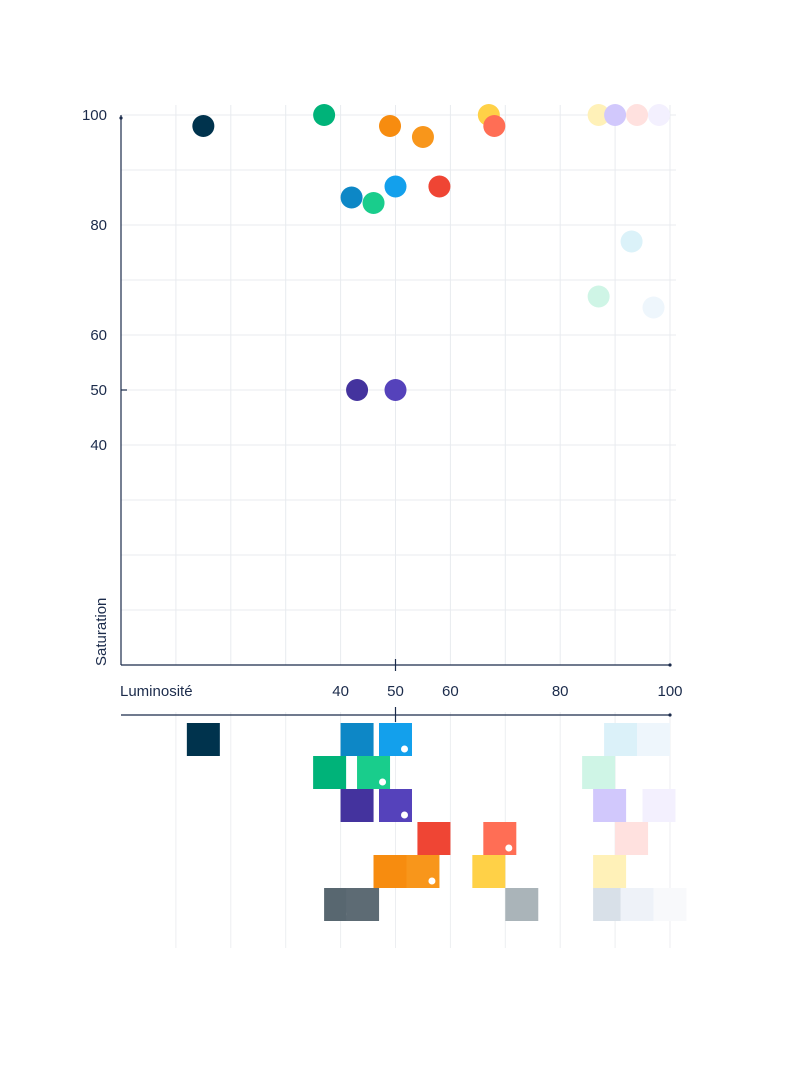  I want to click on y-tick-label: 40, so click(98, 445).